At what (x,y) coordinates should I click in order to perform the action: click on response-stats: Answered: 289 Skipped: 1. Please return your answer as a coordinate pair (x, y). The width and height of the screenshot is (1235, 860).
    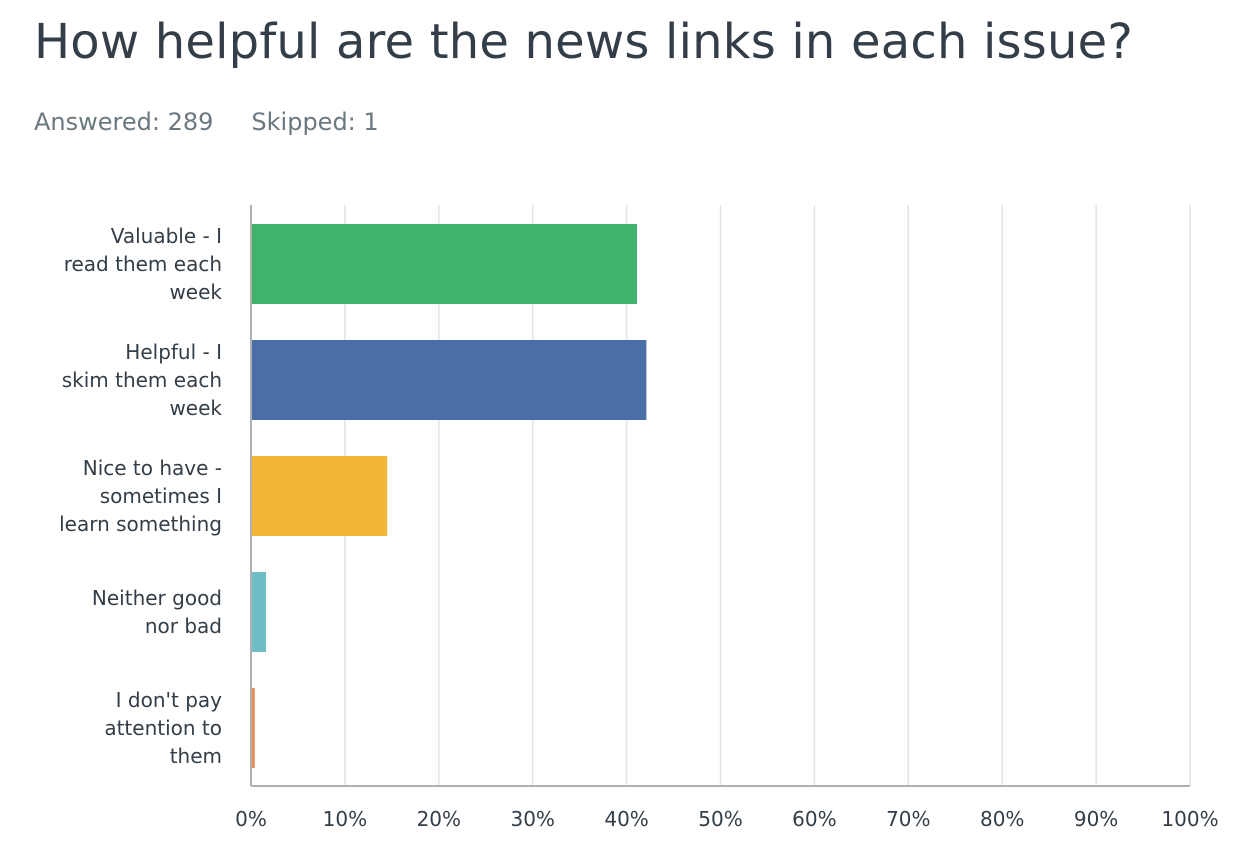
    Looking at the image, I should click on (225, 122).